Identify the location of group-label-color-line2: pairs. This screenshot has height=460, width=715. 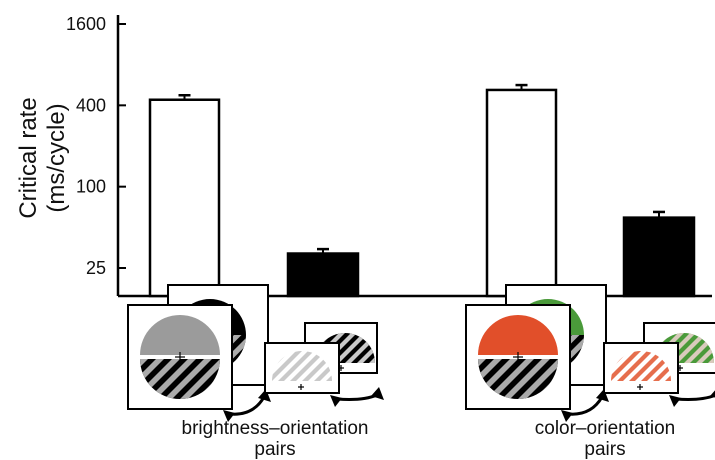
(605, 449).